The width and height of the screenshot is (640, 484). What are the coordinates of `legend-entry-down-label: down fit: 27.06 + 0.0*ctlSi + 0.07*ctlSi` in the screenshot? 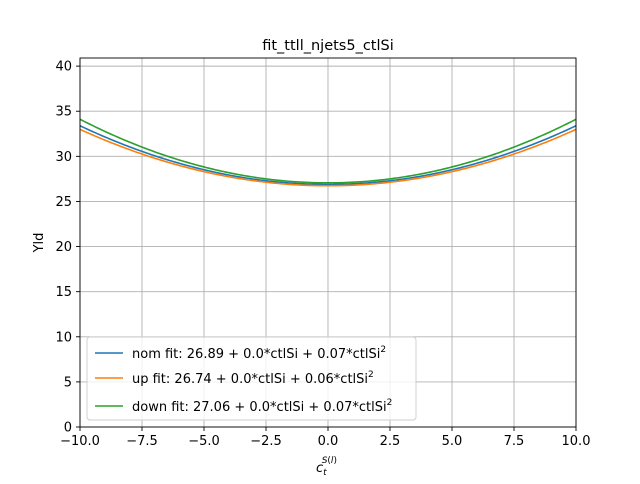 It's located at (259, 407).